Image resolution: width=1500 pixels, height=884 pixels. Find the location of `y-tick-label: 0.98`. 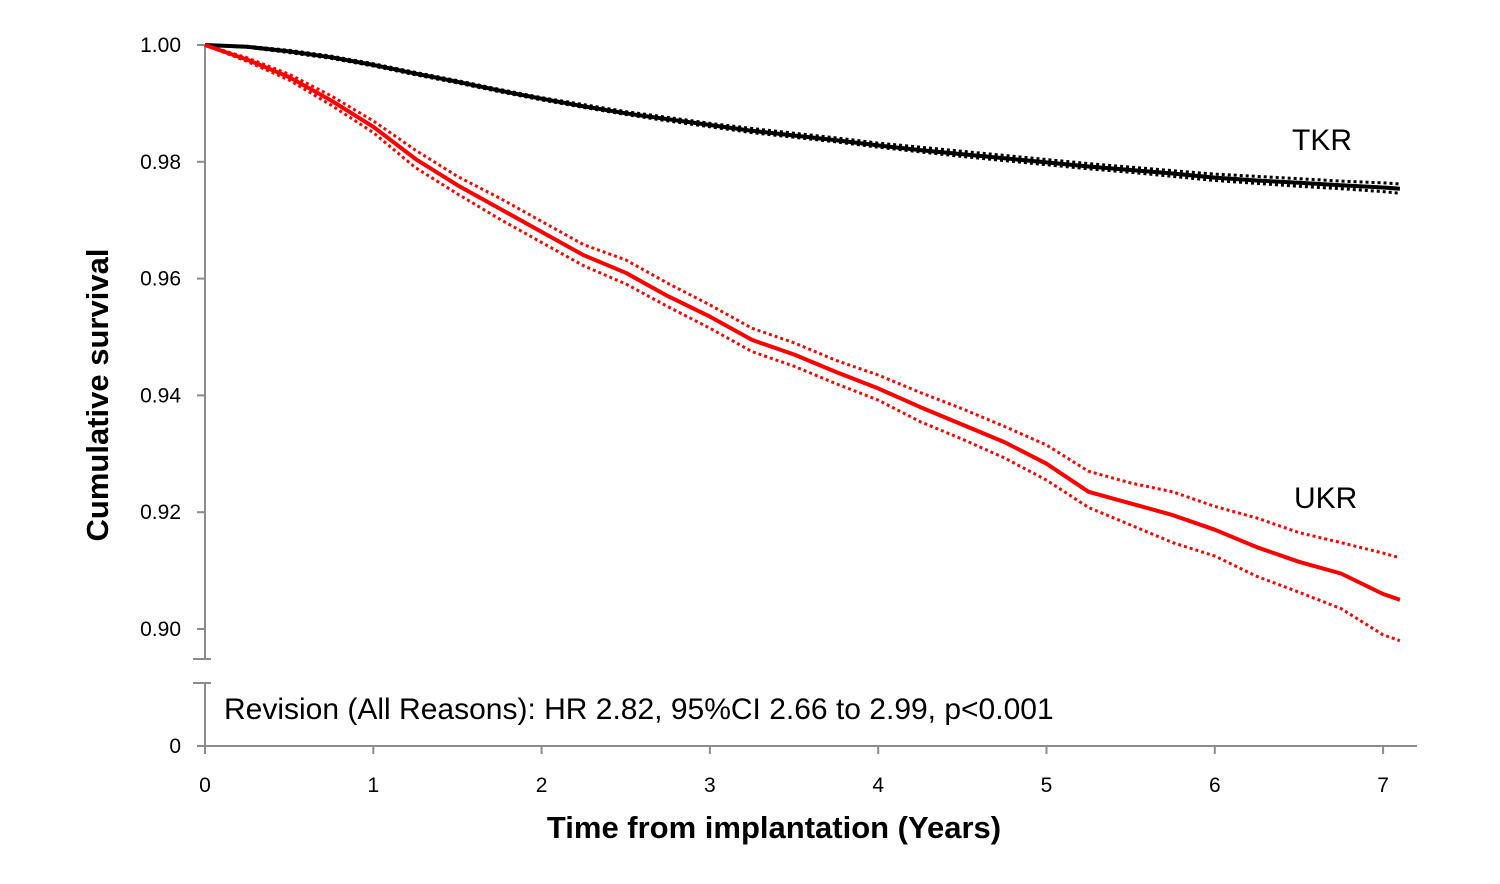

y-tick-label: 0.98 is located at coordinates (160, 162).